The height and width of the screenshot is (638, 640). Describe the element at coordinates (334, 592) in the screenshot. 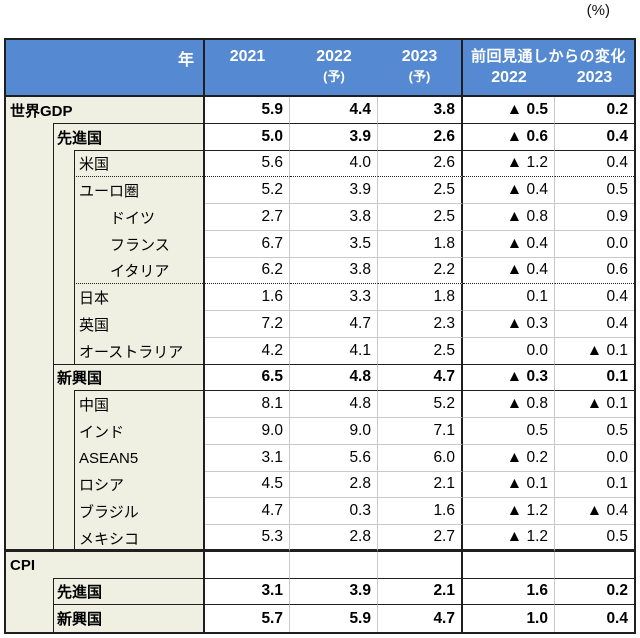

I see `cell-2022: 3.9` at that location.